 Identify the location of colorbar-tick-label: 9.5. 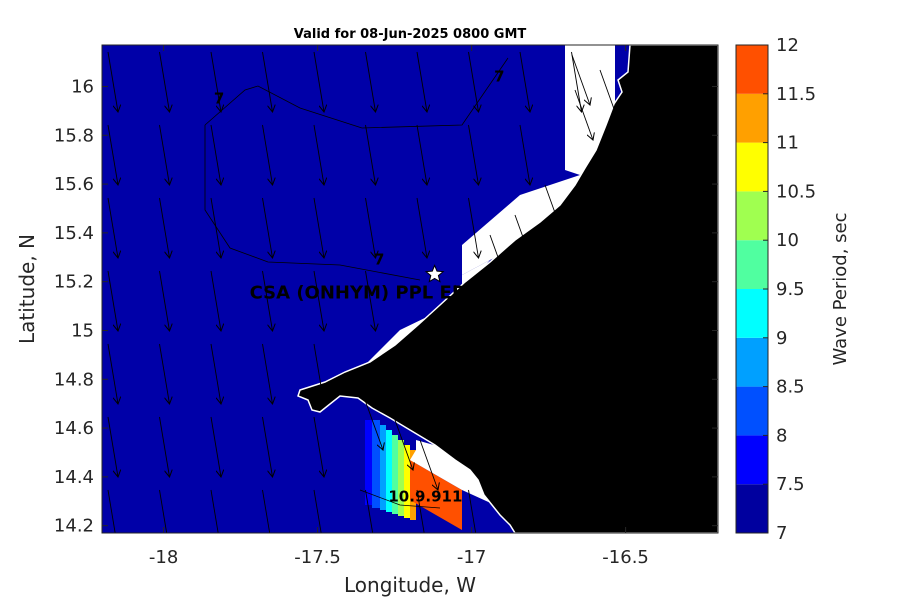
(790, 289).